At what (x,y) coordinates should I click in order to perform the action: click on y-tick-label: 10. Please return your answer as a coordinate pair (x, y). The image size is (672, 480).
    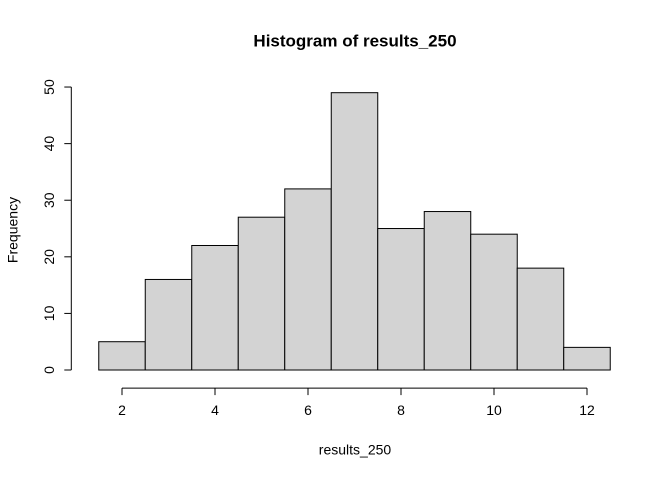
    Looking at the image, I should click on (49, 313).